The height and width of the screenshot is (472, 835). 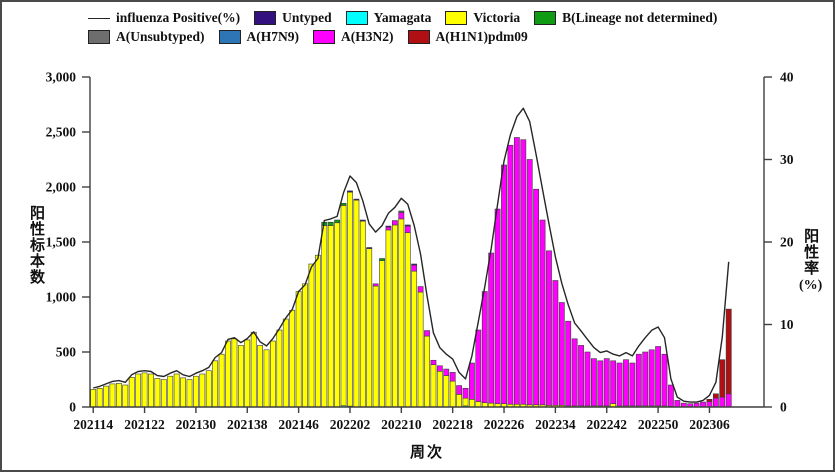 I want to click on right-axis-tick-label: 40, so click(x=787, y=77).